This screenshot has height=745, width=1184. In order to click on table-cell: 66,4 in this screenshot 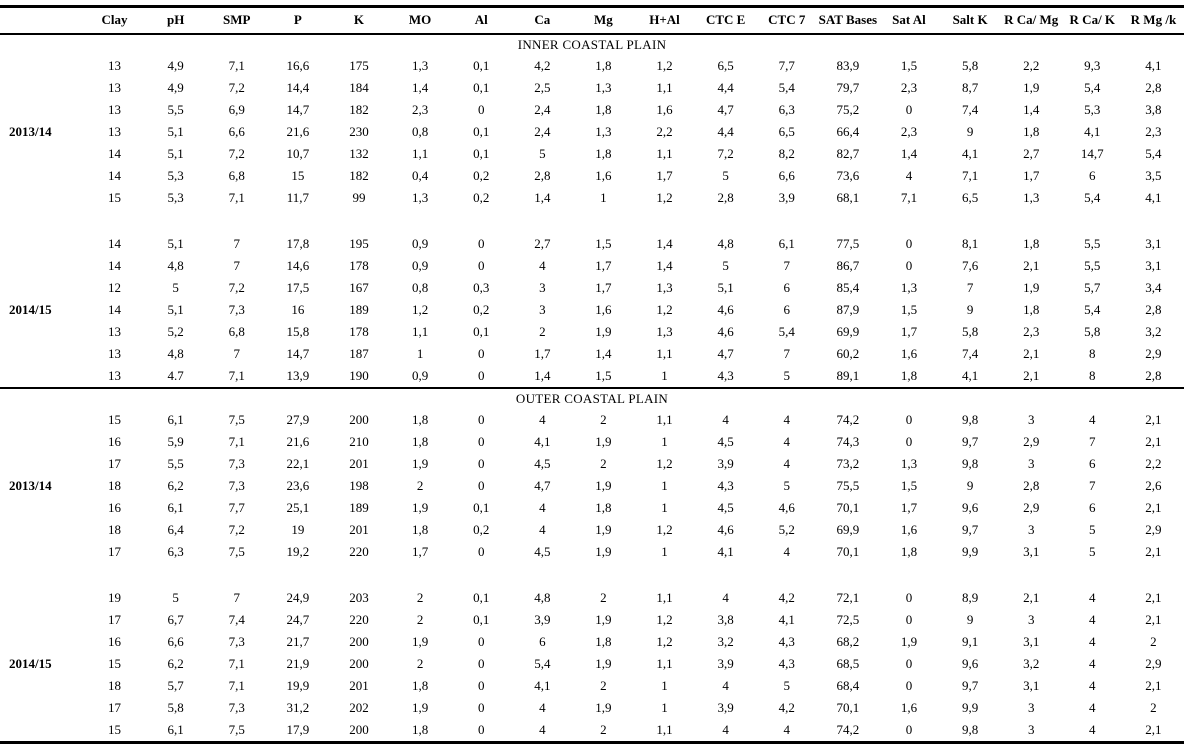, I will do `click(848, 132)`.